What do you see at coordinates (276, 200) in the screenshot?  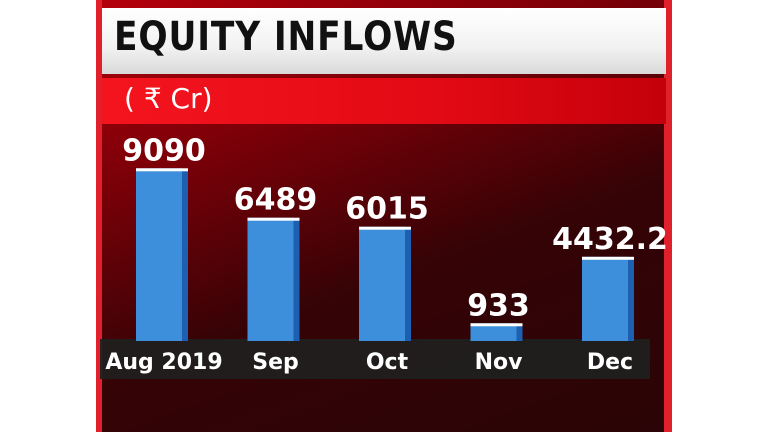 I see `value-label-1: 6489` at bounding box center [276, 200].